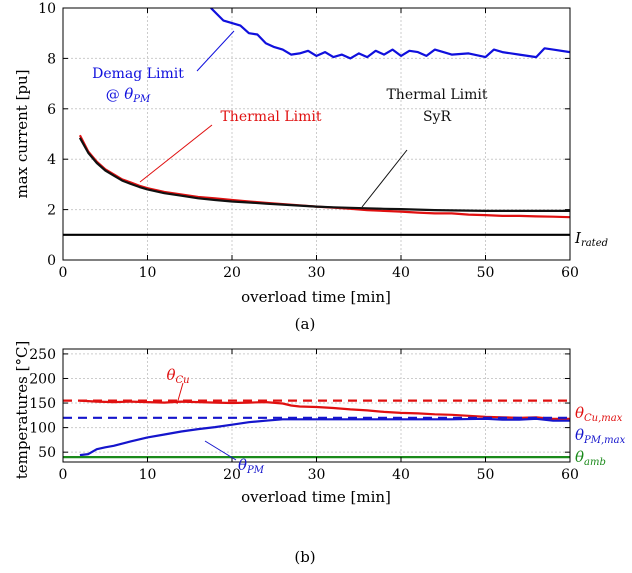 The width and height of the screenshot is (632, 573). I want to click on series-line-thermal-limit-syr, so click(324, 174).